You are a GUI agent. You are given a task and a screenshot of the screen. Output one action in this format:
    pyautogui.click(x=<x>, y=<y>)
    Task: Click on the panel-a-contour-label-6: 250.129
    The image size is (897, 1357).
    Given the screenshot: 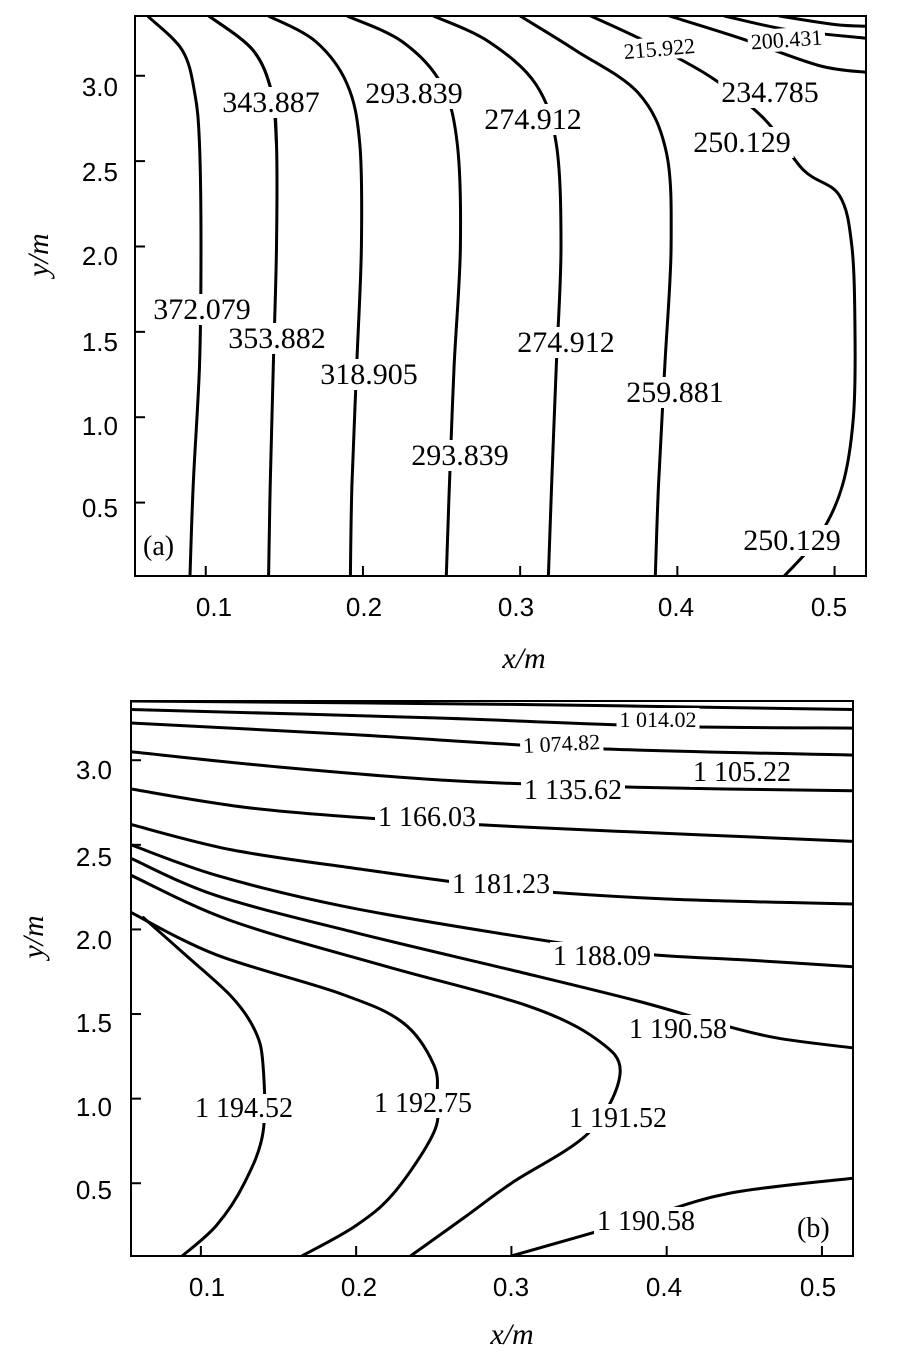 What is the action you would take?
    pyautogui.click(x=742, y=142)
    